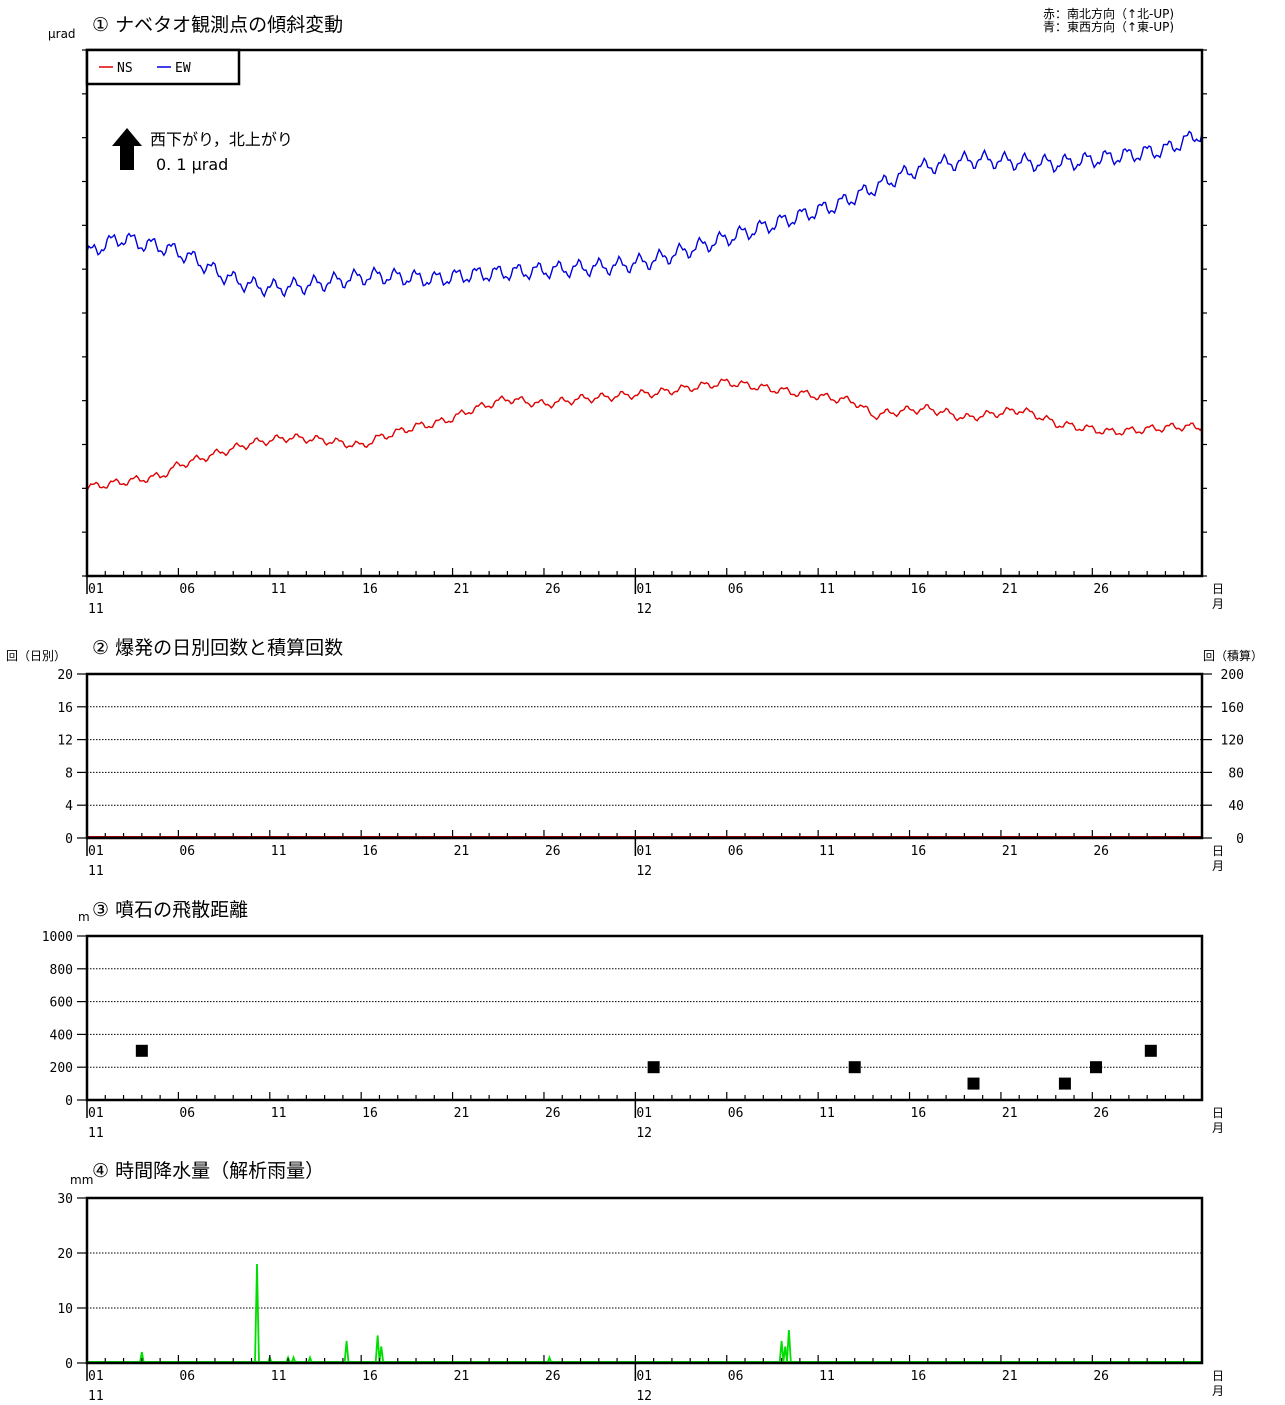  Describe the element at coordinates (65, 708) in the screenshot. I see `y-tick-label: 16` at that location.